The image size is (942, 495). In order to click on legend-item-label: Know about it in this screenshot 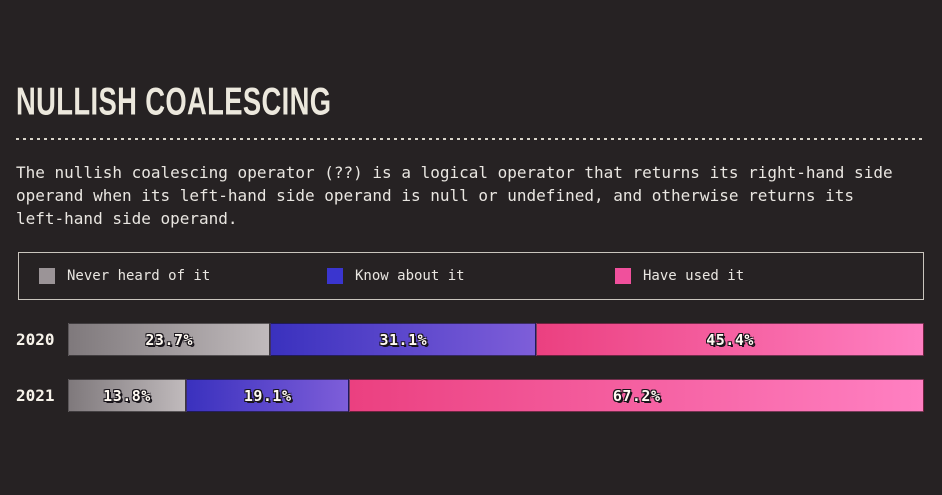, I will do `click(410, 276)`.